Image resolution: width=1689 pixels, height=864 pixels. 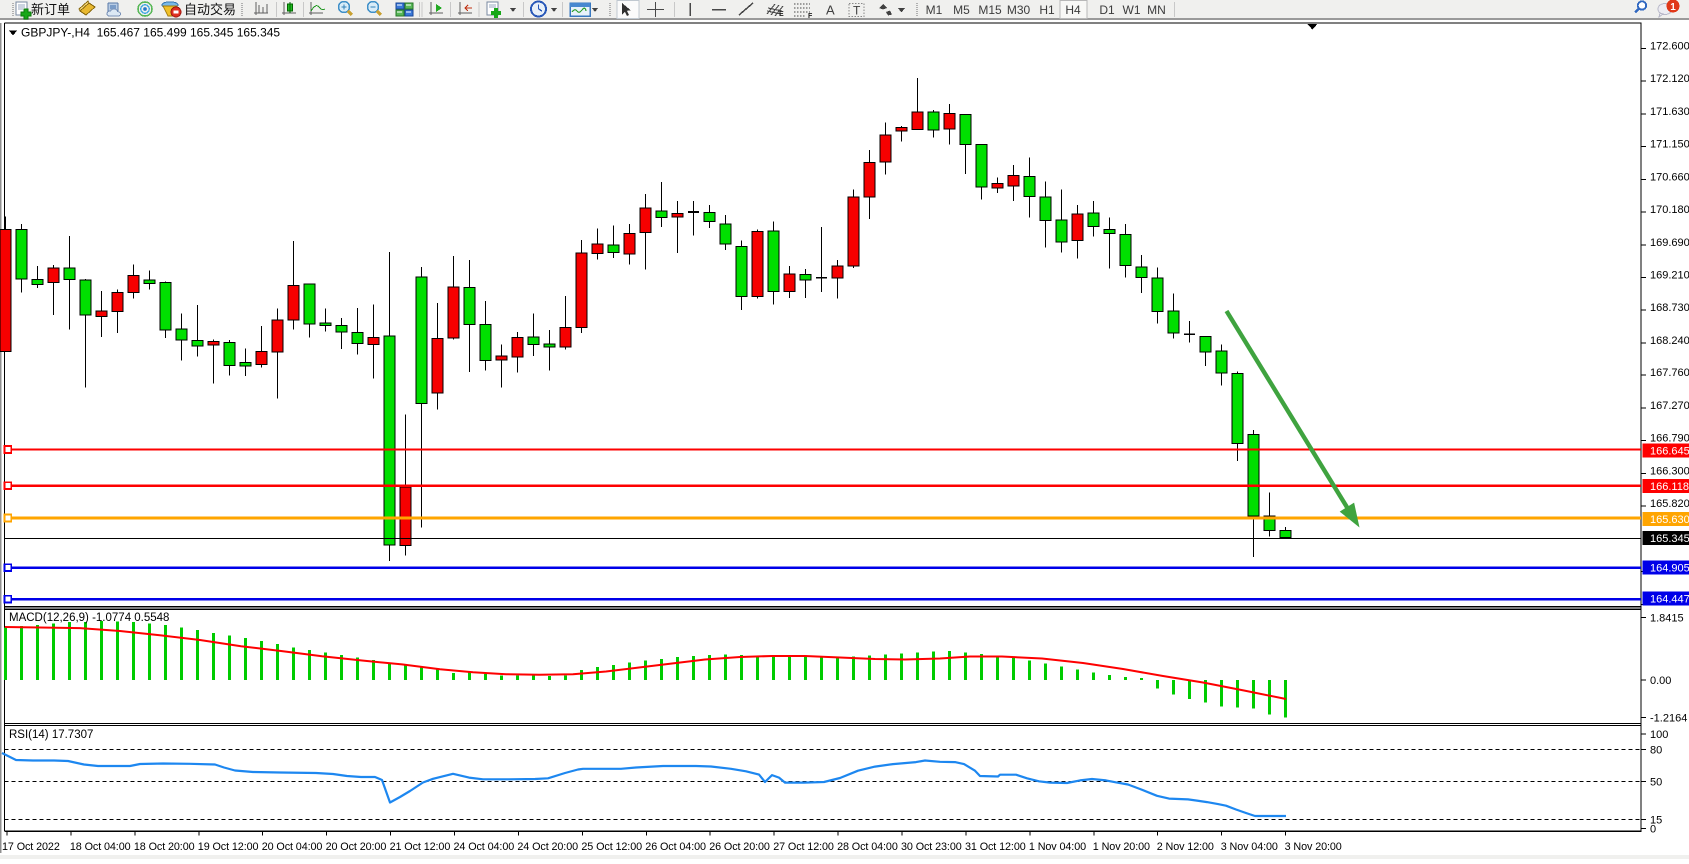 I want to click on svg-text: 167.760, so click(x=1669, y=373).